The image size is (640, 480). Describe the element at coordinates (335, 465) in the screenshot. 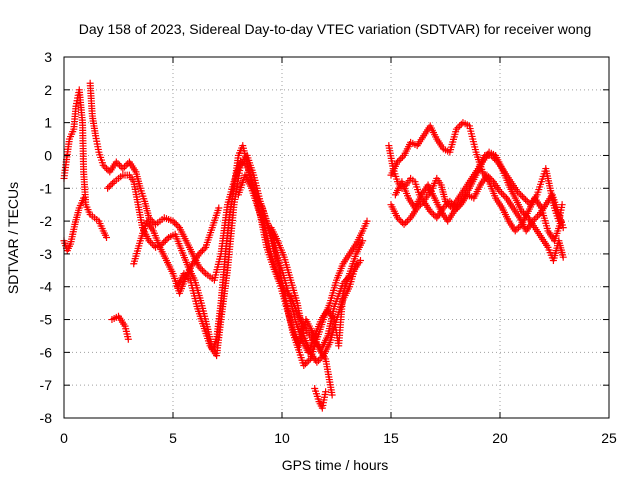

I see `x-axis-label: GPS time / hours` at that location.